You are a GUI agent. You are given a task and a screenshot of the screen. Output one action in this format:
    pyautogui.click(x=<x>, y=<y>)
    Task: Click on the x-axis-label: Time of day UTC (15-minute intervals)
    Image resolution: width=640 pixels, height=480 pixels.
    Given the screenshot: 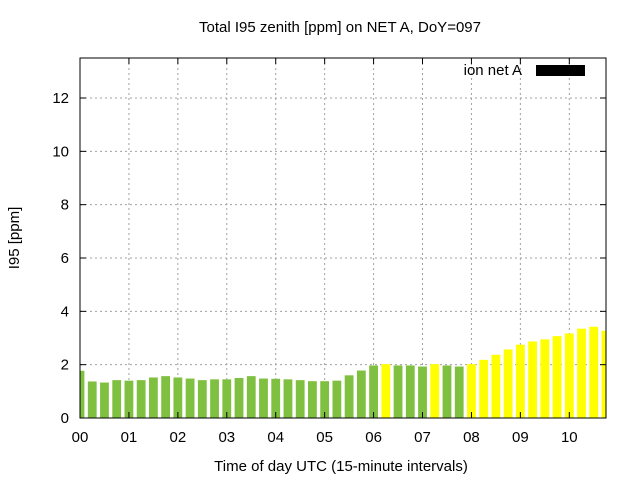 What is the action you would take?
    pyautogui.click(x=341, y=466)
    